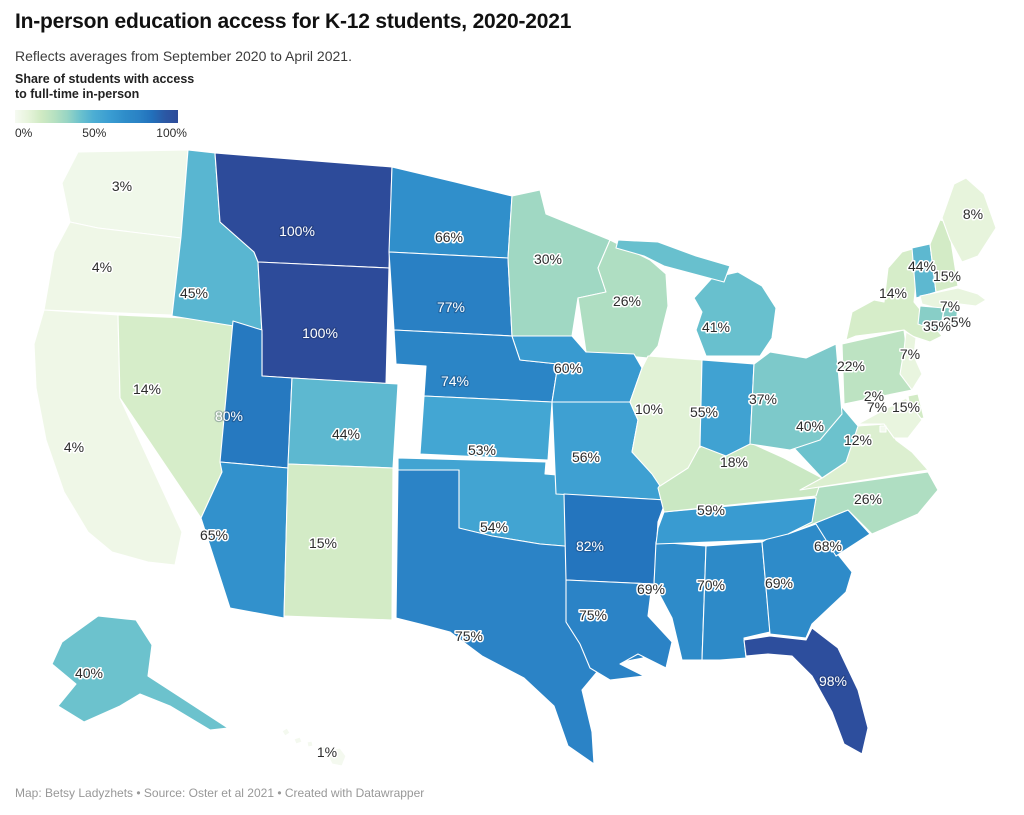 This screenshot has height=815, width=1024. I want to click on state-label-hi: 1%, so click(327, 752).